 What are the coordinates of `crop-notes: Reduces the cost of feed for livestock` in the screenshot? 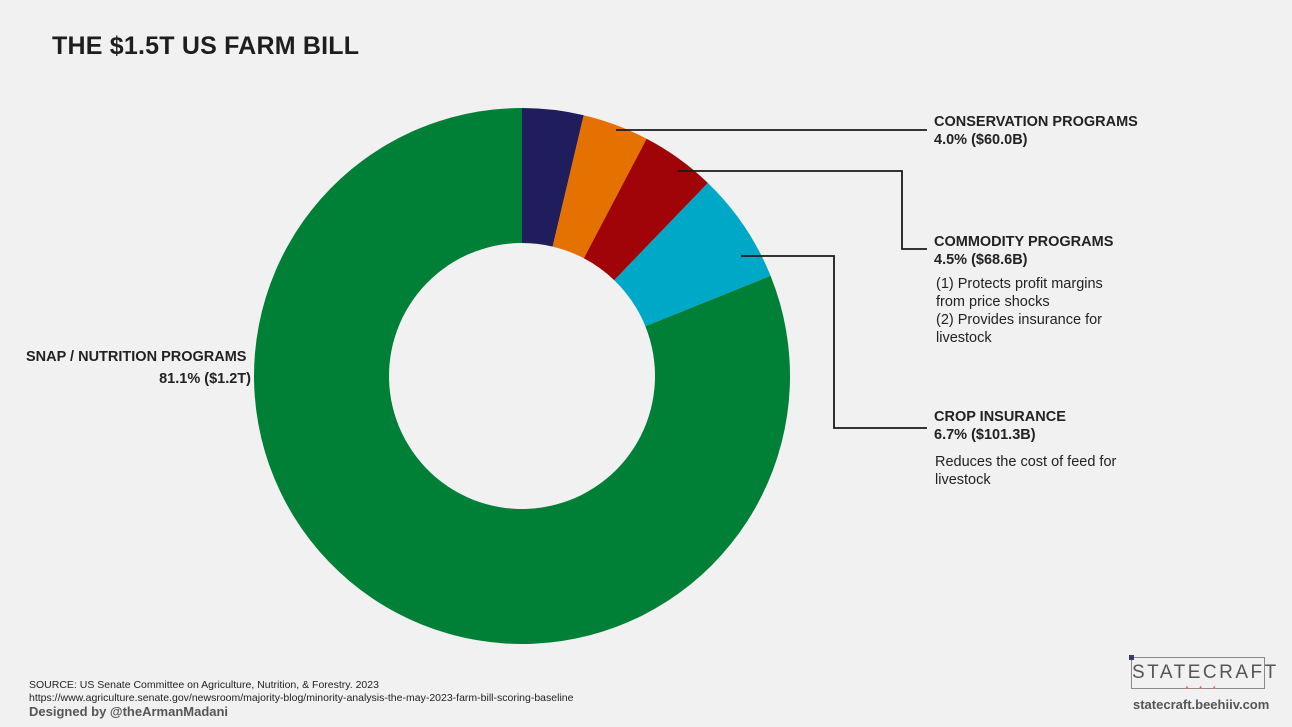 It's located at (1025, 471).